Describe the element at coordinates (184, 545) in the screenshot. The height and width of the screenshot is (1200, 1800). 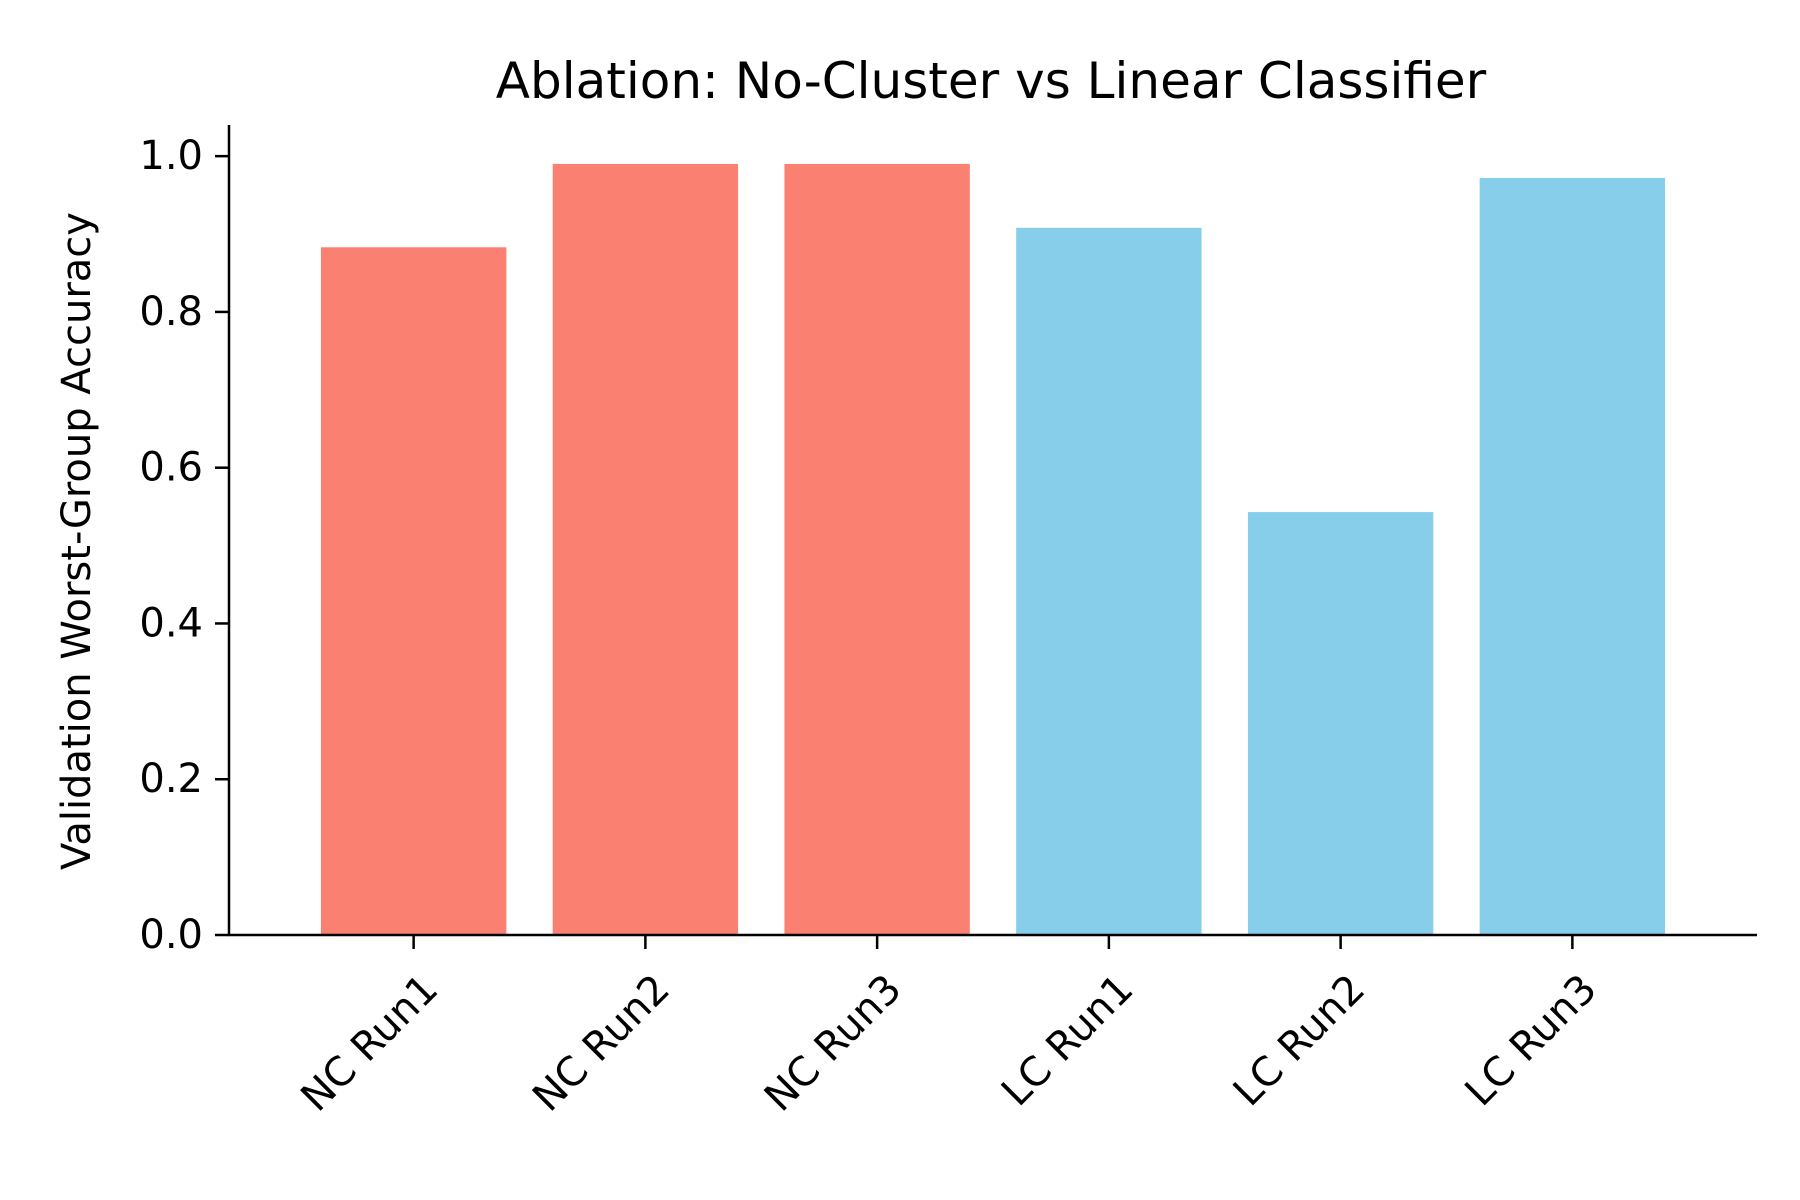
I see `y-axis-ticks: 0.0 0.2 0.4 0.6 0.8 1.0` at that location.